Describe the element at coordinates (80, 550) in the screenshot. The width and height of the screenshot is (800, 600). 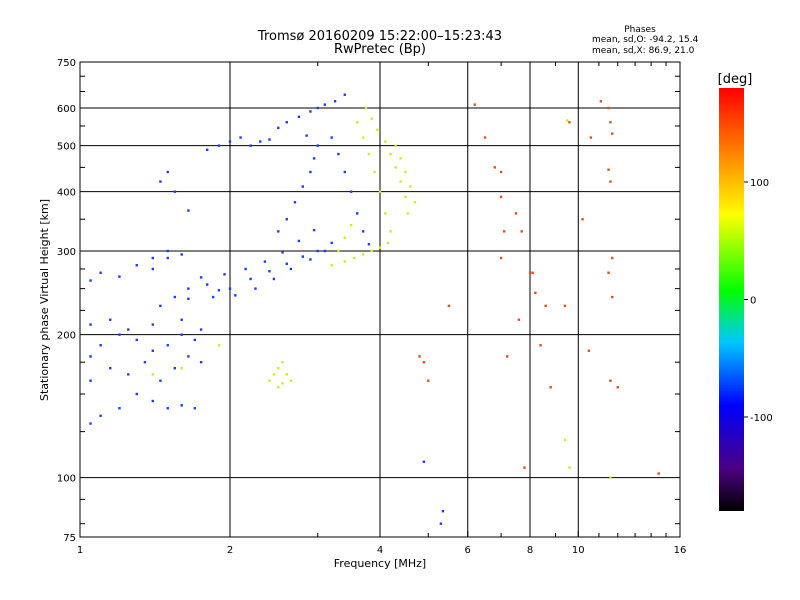
I see `x-tick-label: 1` at that location.